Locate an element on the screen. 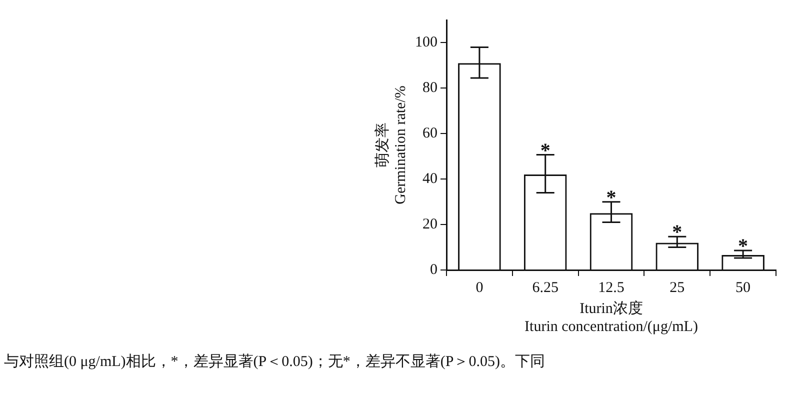 The width and height of the screenshot is (806, 394). y-tick-label: 60 is located at coordinates (430, 134).